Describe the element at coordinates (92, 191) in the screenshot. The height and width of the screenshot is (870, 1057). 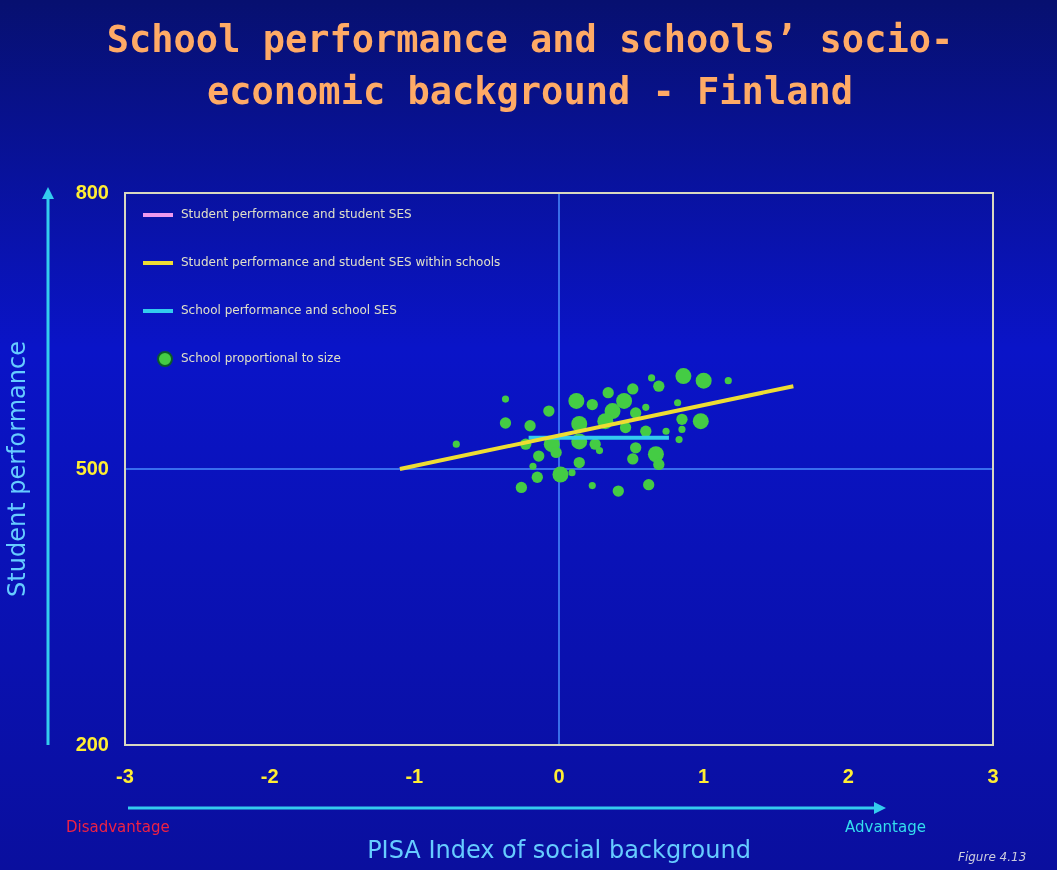
I see `y-tick-label: 800` at that location.